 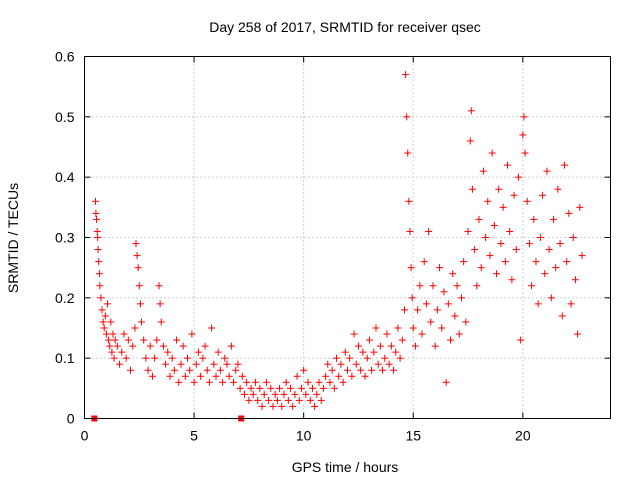 What do you see at coordinates (85, 436) in the screenshot?
I see `x-tick-label: 0` at bounding box center [85, 436].